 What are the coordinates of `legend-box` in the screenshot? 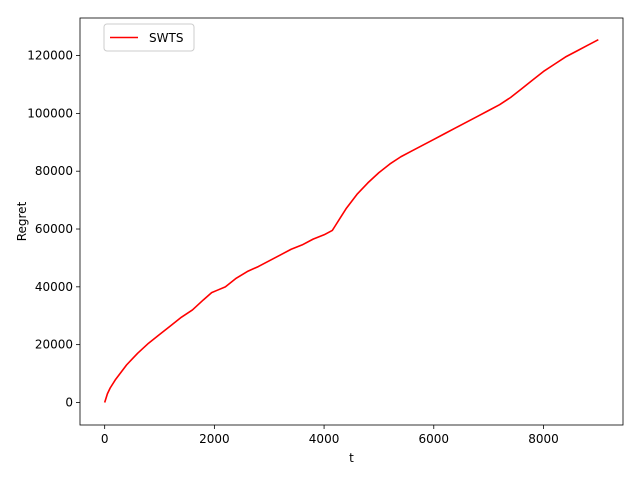 It's located at (149, 37).